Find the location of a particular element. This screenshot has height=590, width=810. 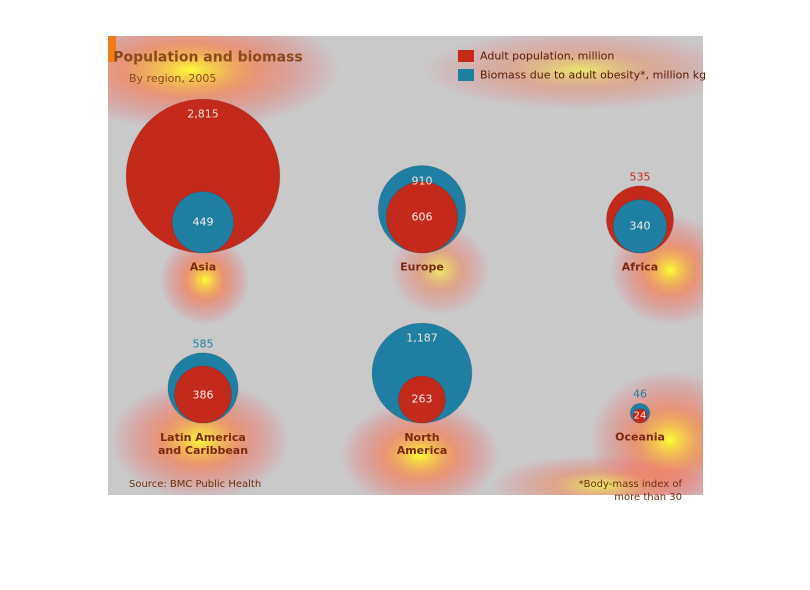

value-label: 535 is located at coordinates (640, 177).